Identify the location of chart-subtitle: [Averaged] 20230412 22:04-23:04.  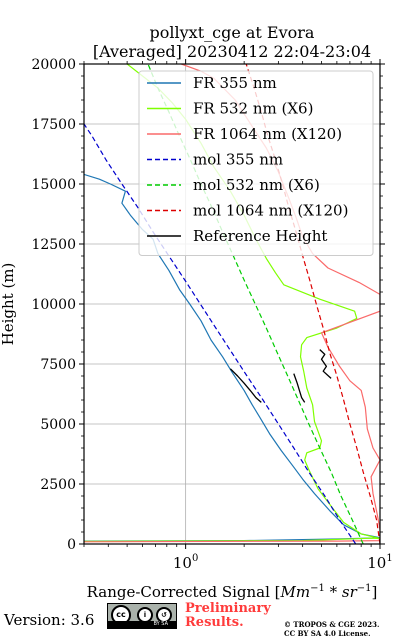
(232, 51).